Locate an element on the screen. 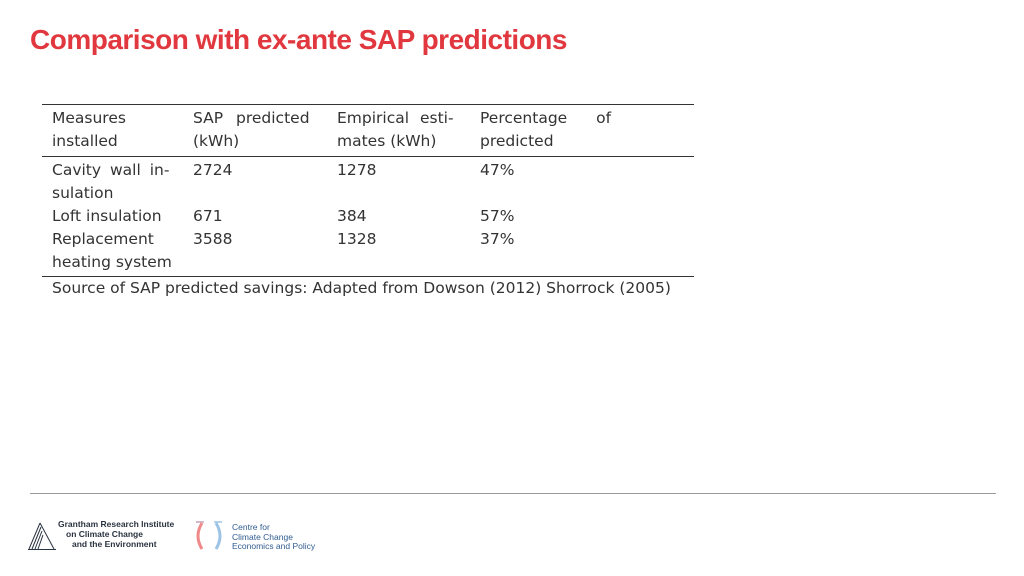  mountain-lines-icon is located at coordinates (42, 536).